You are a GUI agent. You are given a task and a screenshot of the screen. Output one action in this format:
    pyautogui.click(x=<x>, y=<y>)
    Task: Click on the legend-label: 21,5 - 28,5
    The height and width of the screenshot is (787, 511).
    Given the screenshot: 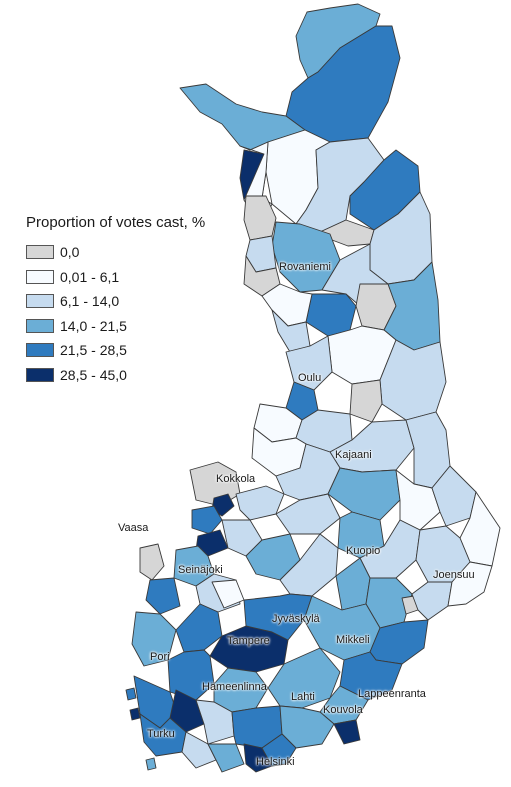 What is the action you would take?
    pyautogui.click(x=93, y=350)
    